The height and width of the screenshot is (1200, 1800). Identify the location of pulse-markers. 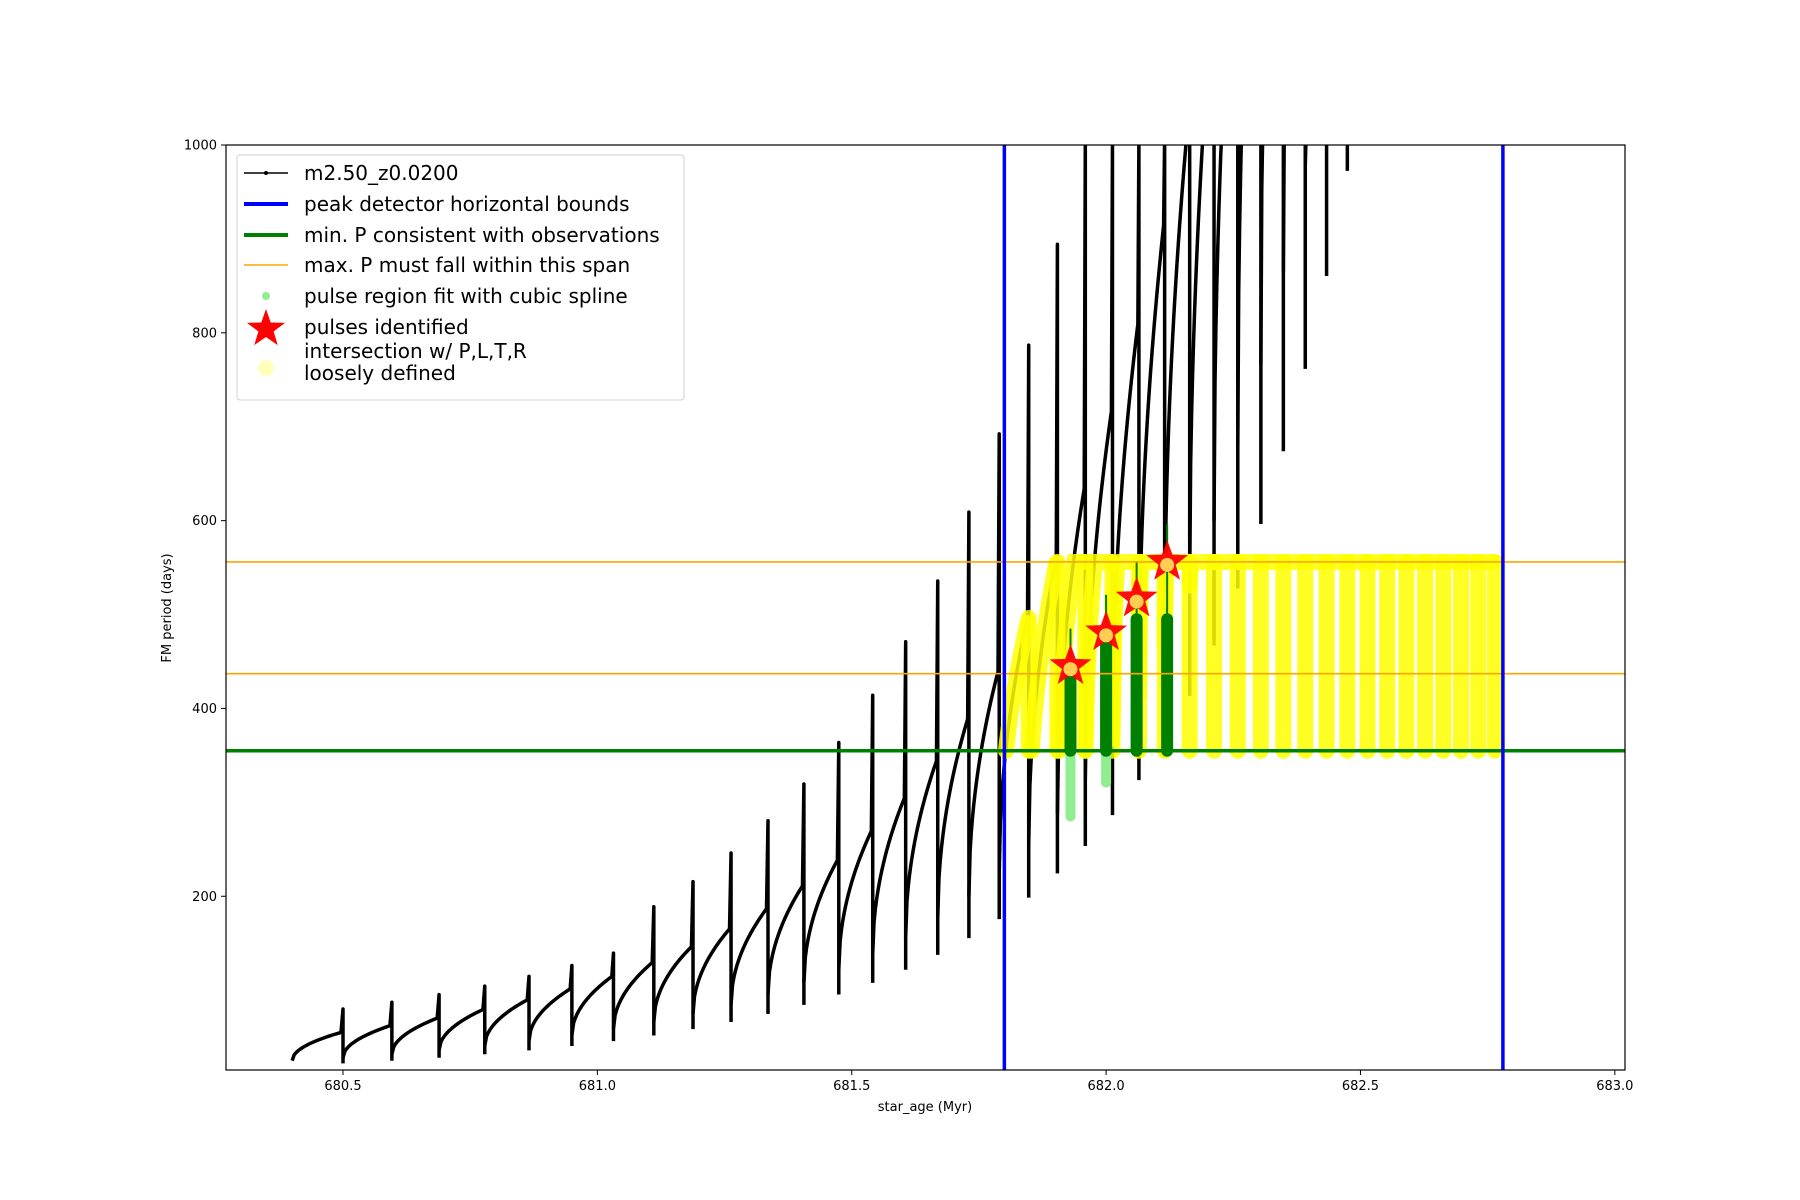
(1119, 611).